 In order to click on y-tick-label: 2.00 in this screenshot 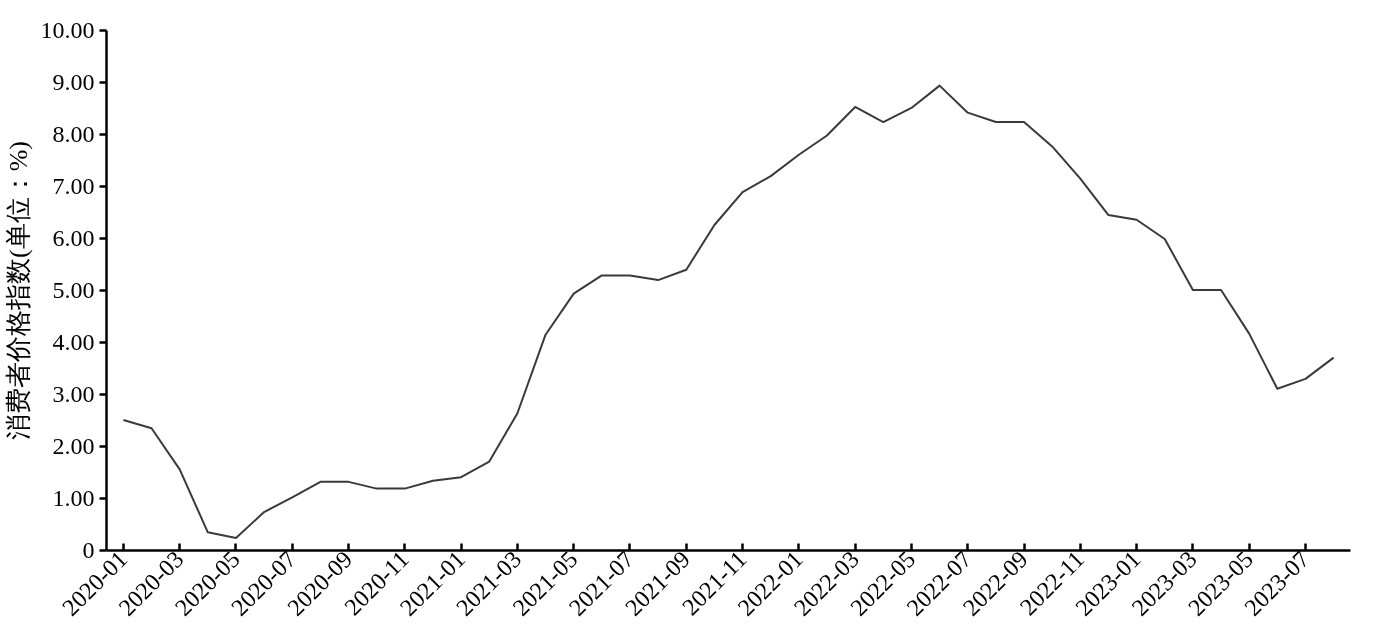, I will do `click(73, 446)`.